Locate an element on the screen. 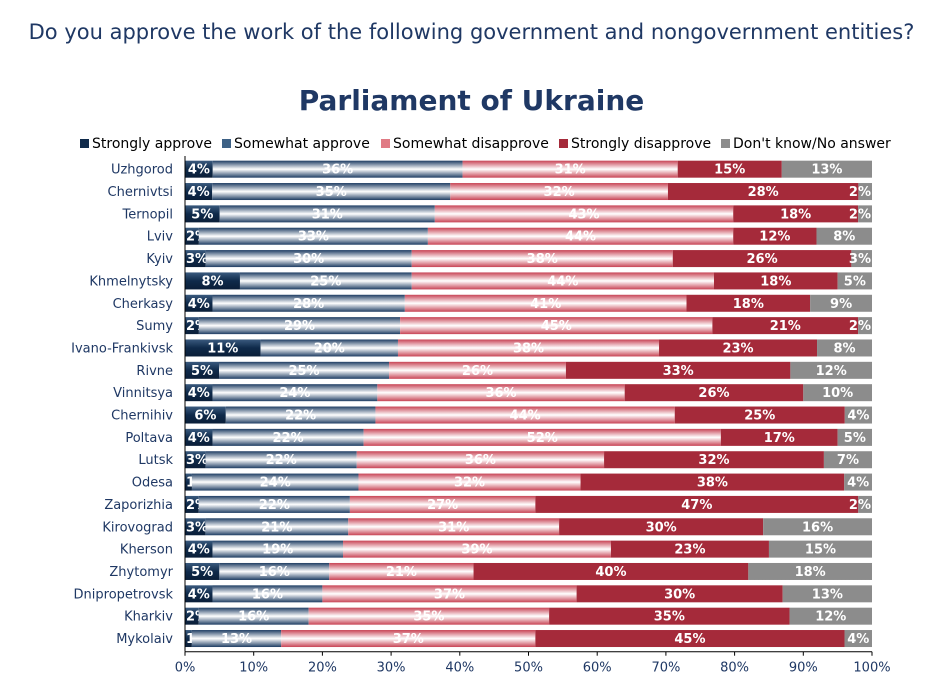  data-label: 11% is located at coordinates (222, 348).